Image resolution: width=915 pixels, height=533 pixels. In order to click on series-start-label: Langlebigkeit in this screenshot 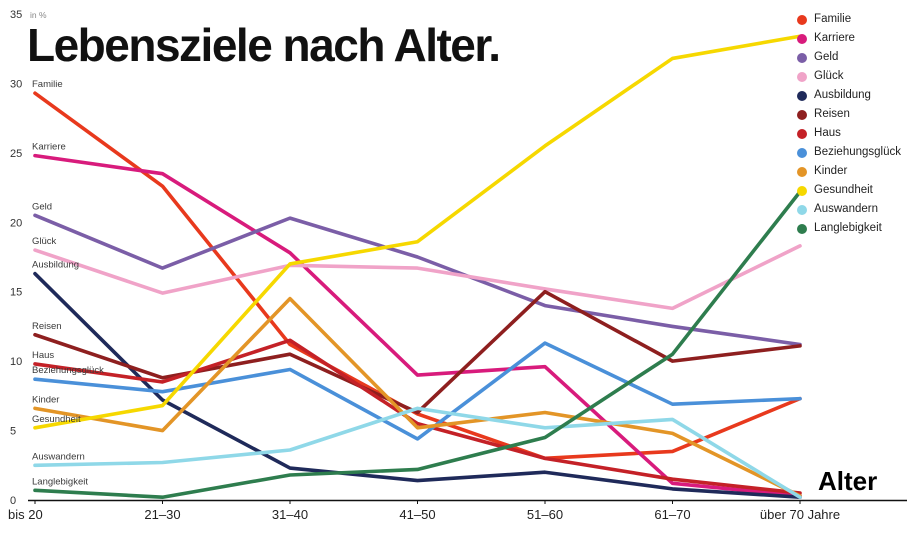, I will do `click(60, 481)`.